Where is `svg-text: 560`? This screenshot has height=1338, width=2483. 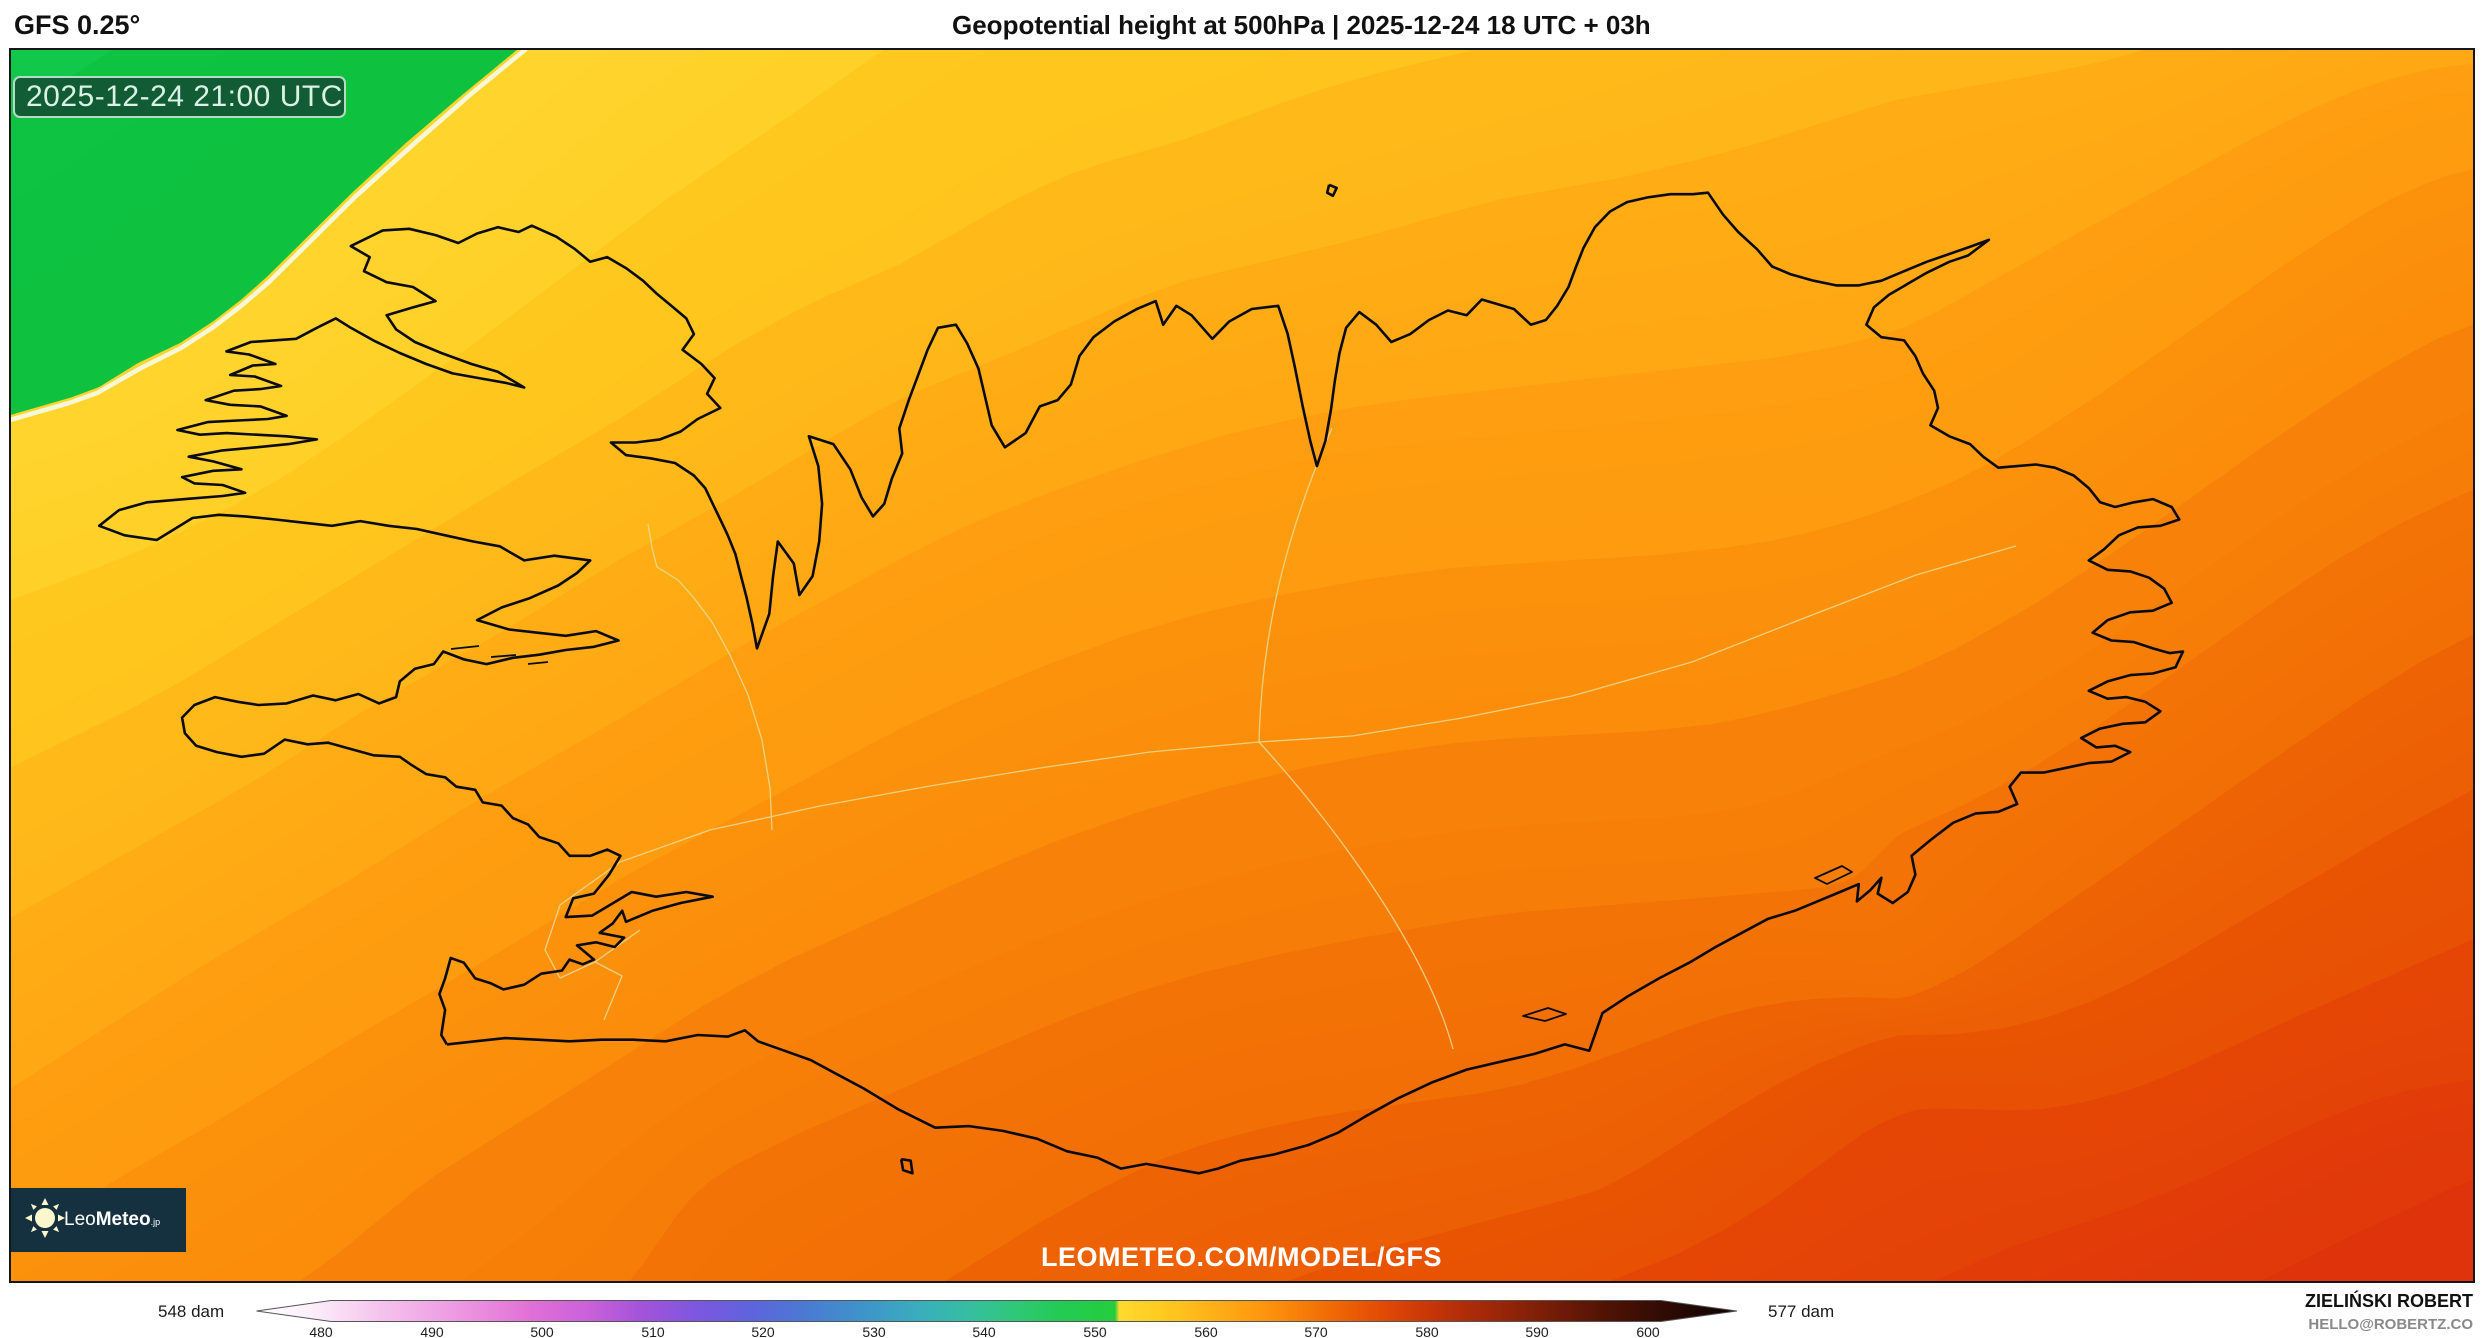
svg-text: 560 is located at coordinates (1206, 1331).